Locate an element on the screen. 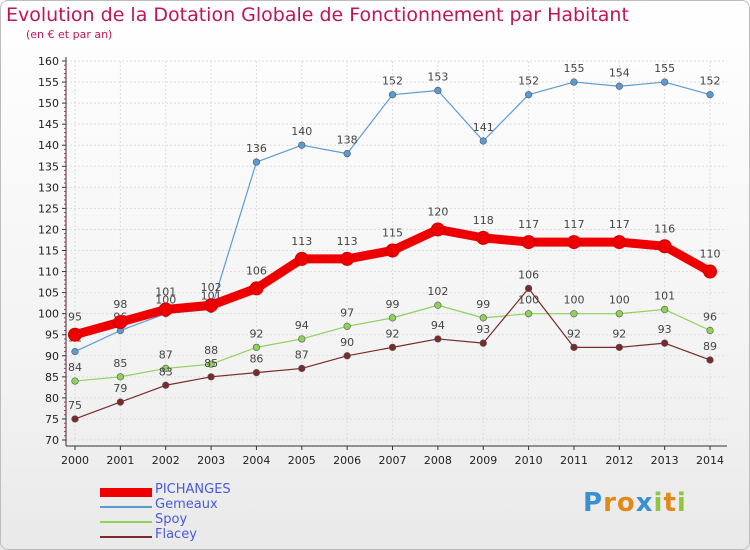  data-label-spoy: 102 is located at coordinates (437, 291).